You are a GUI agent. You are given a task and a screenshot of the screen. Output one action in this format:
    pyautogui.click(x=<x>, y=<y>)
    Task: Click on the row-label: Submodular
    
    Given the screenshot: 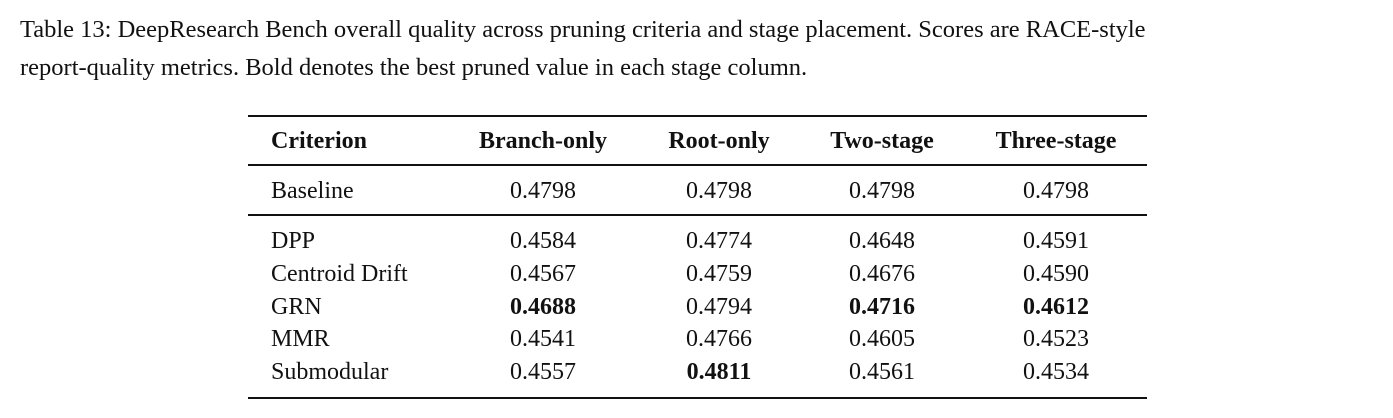 What is the action you would take?
    pyautogui.click(x=330, y=372)
    